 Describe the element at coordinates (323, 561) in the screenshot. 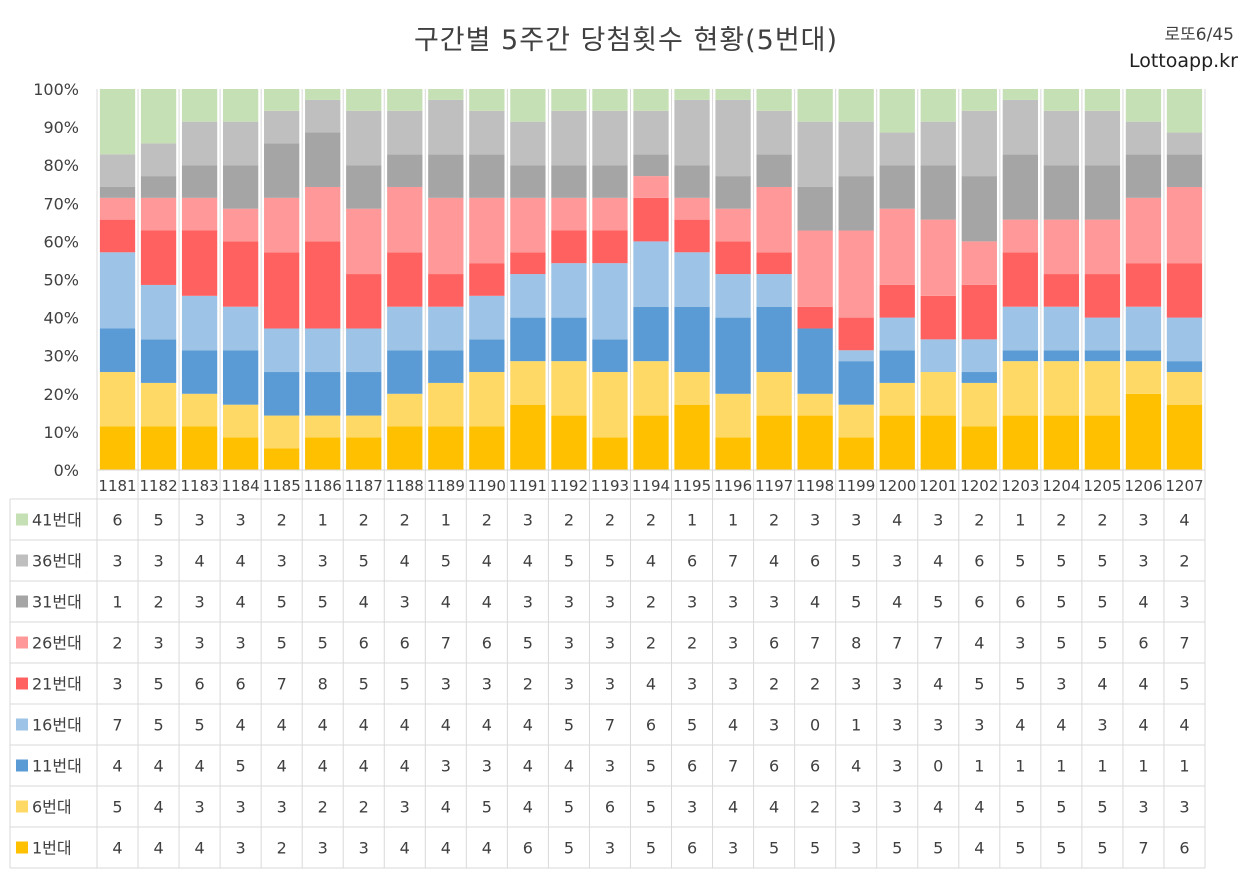

I see `table-cell-1186: 3` at that location.